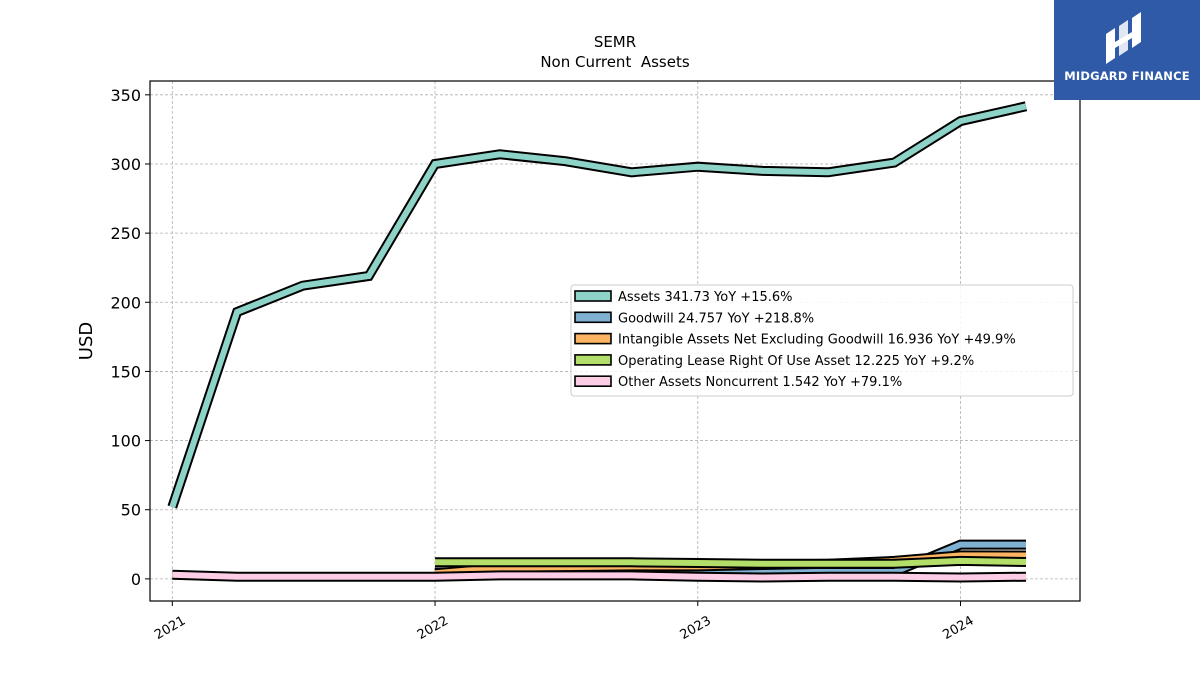 This screenshot has width=1200, height=675. Describe the element at coordinates (716, 318) in the screenshot. I see `legend-label: Goodwill 24.757 YoY +218.8%` at that location.